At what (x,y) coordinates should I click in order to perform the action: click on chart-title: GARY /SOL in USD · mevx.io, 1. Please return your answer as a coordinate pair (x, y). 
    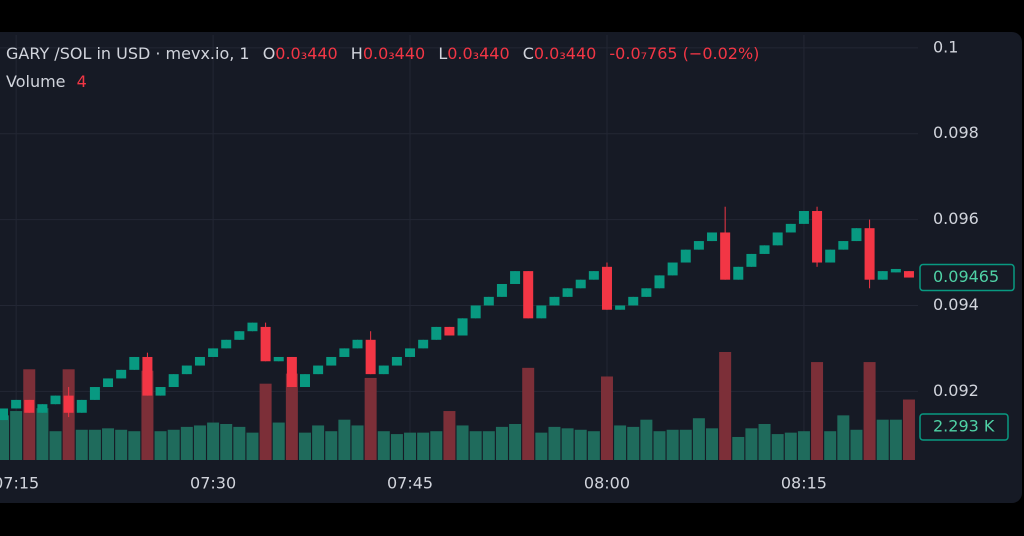
    Looking at the image, I should click on (128, 53).